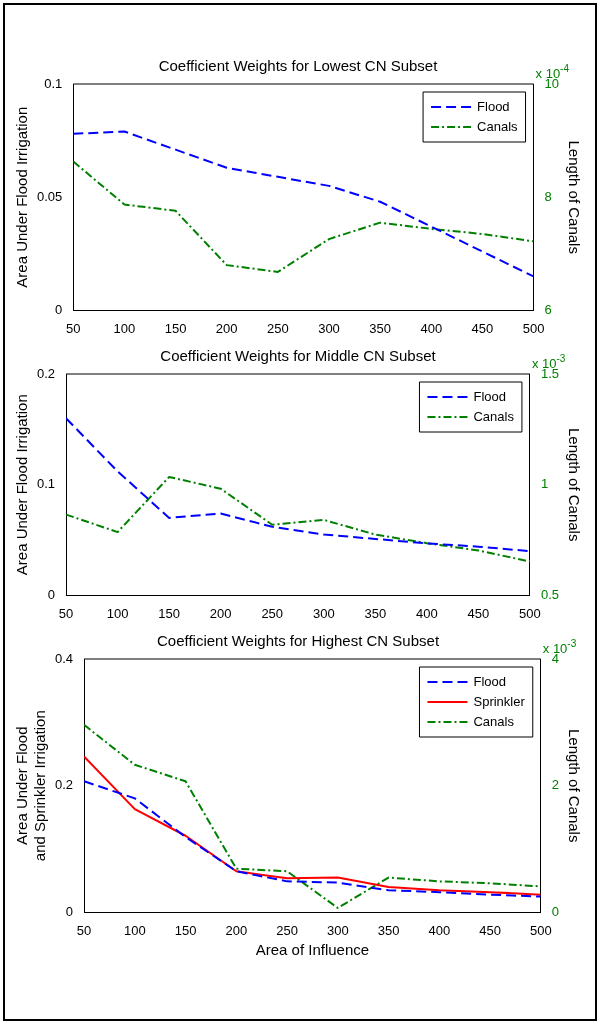 The width and height of the screenshot is (602, 1024). What do you see at coordinates (298, 641) in the screenshot?
I see `chart-title: Coefficient Weights for Highest CN Subset` at bounding box center [298, 641].